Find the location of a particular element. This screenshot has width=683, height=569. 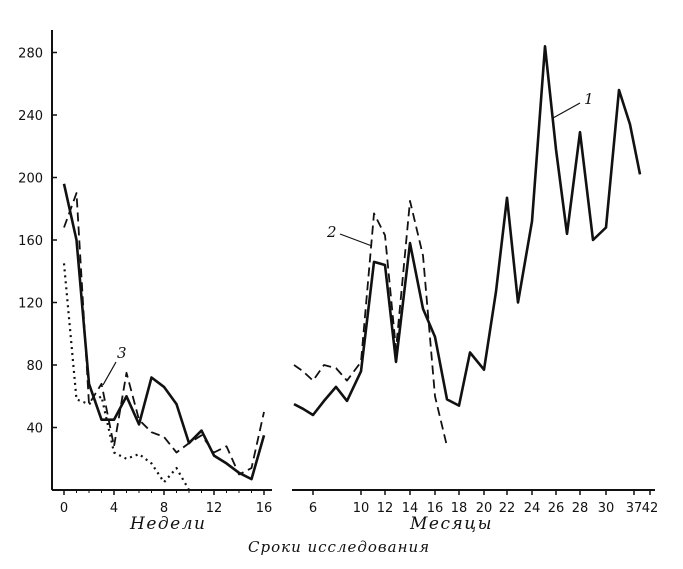

x-tick-label-month-30: 30 is located at coordinates (606, 508).